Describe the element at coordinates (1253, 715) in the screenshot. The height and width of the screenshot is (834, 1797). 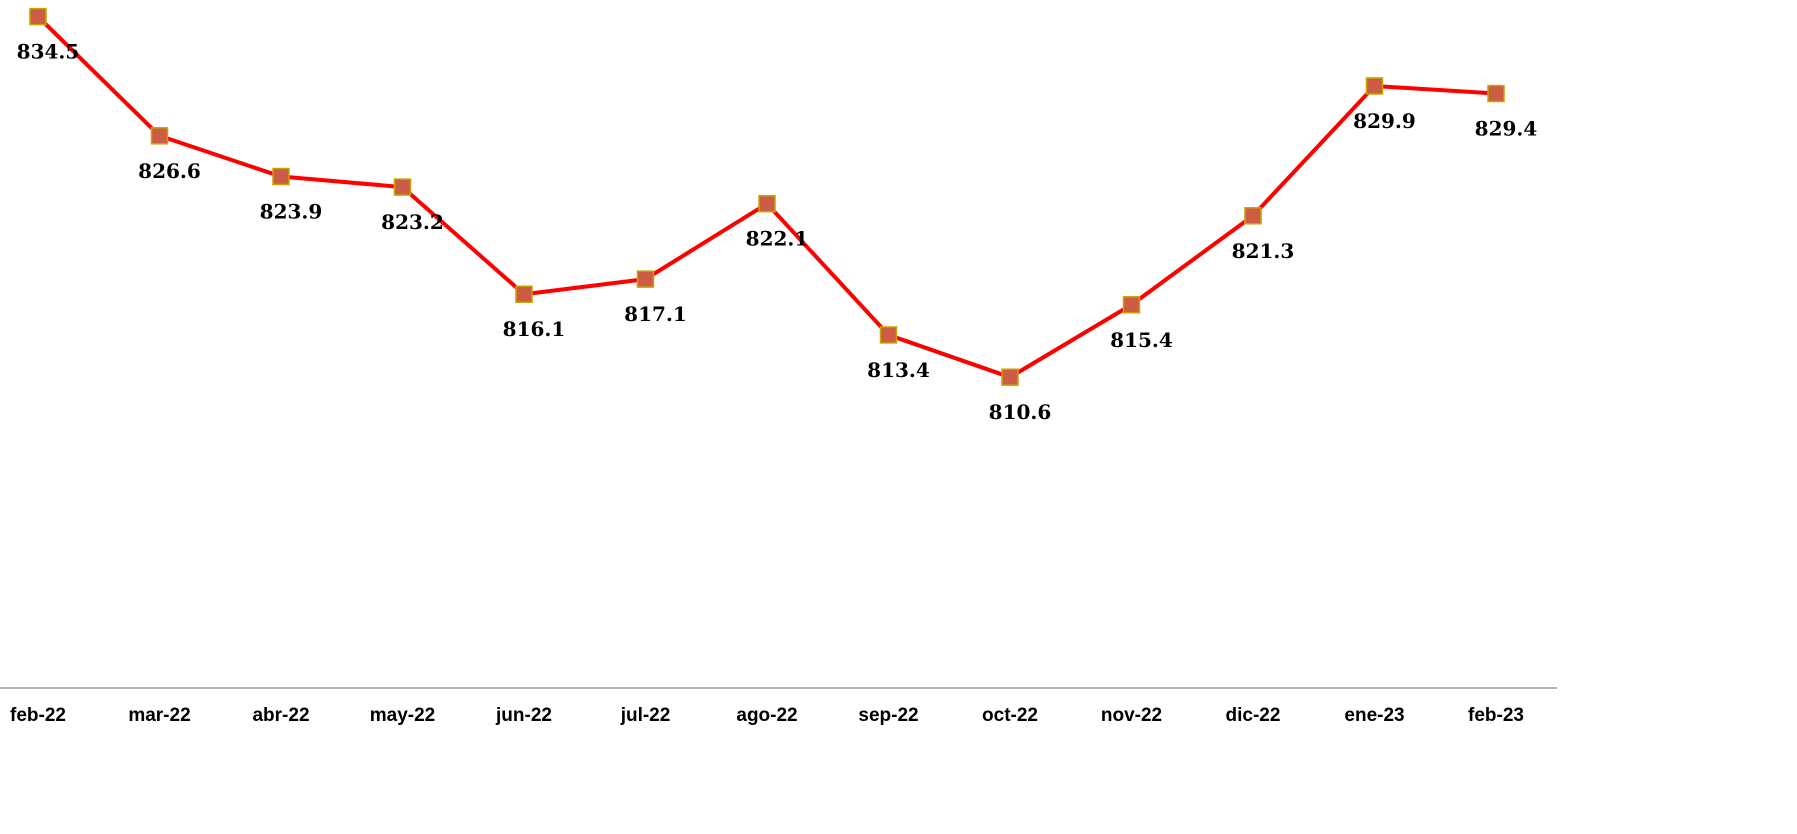
I see `x-tick-label: dic-22` at that location.